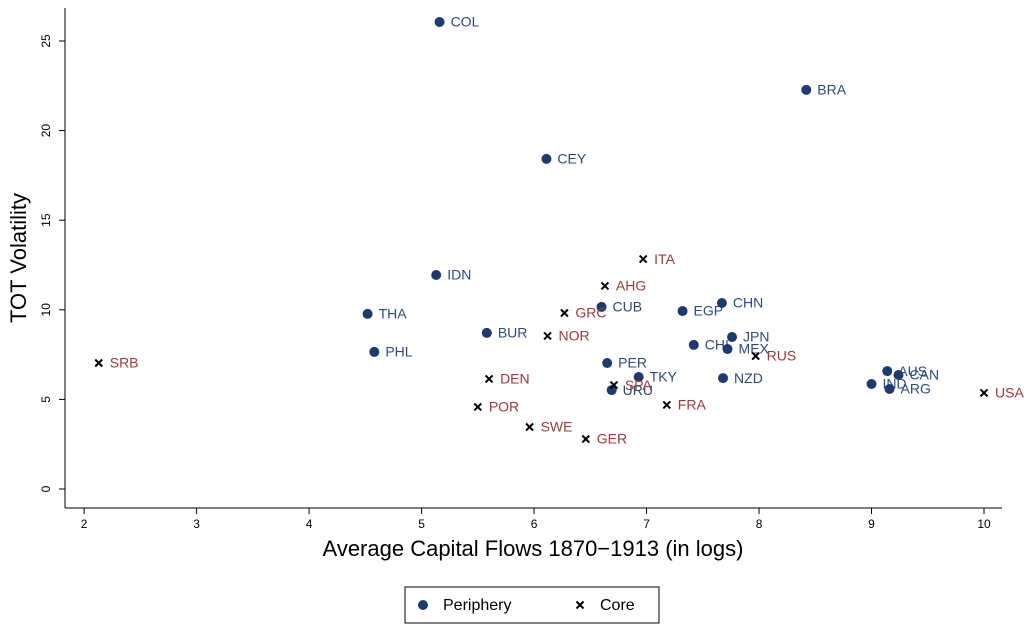  Describe the element at coordinates (590, 313) in the screenshot. I see `point-label: GRC` at that location.